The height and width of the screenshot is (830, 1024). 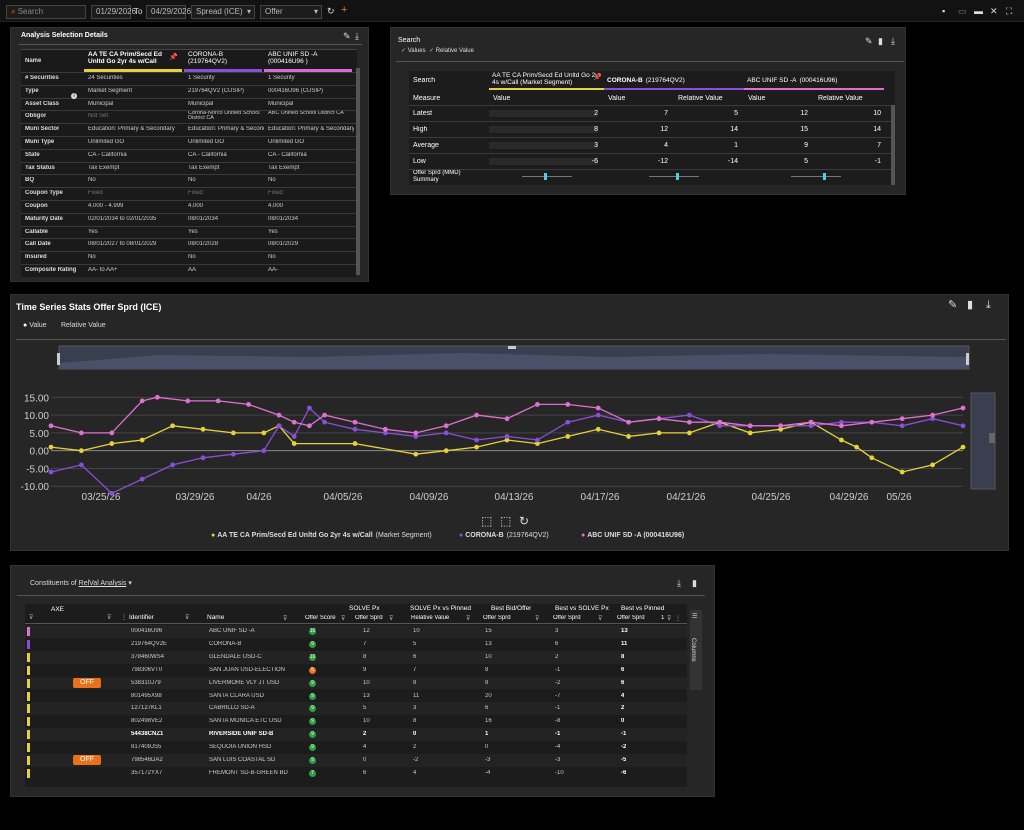 I want to click on table-row: 817409JS5 SEQUOIA UNION HSD 9 4 2 0 -4 -2, so click(x=356, y=747).